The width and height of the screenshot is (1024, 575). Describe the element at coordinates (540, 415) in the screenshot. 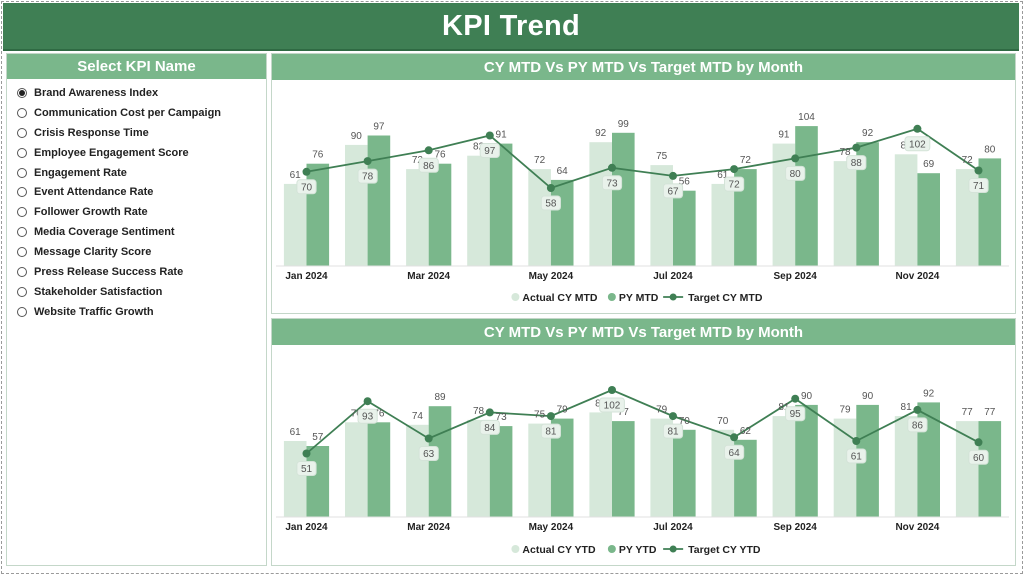

I see `data-label: 75` at that location.